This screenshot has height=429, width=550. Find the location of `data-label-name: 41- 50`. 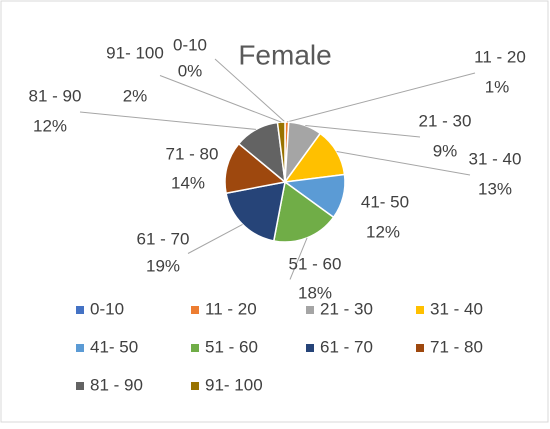

data-label-name: 41- 50 is located at coordinates (385, 201).